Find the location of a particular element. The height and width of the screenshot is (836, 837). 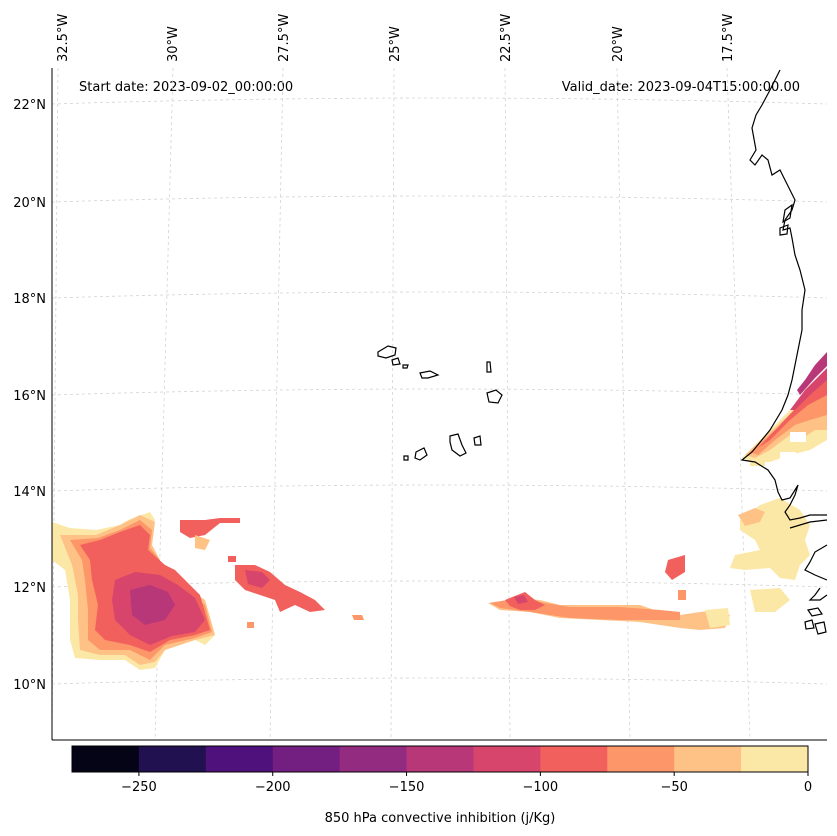

meridian-17.5w is located at coordinates (738, 404).